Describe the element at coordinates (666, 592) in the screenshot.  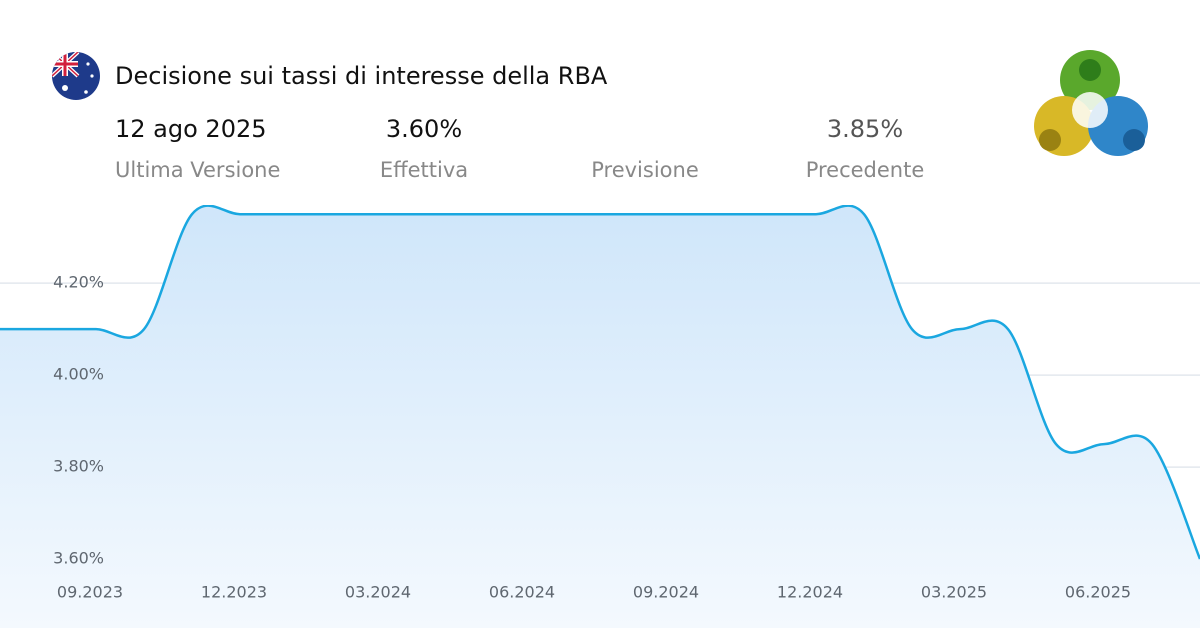
I see `x-tick-label: 09.2024` at that location.